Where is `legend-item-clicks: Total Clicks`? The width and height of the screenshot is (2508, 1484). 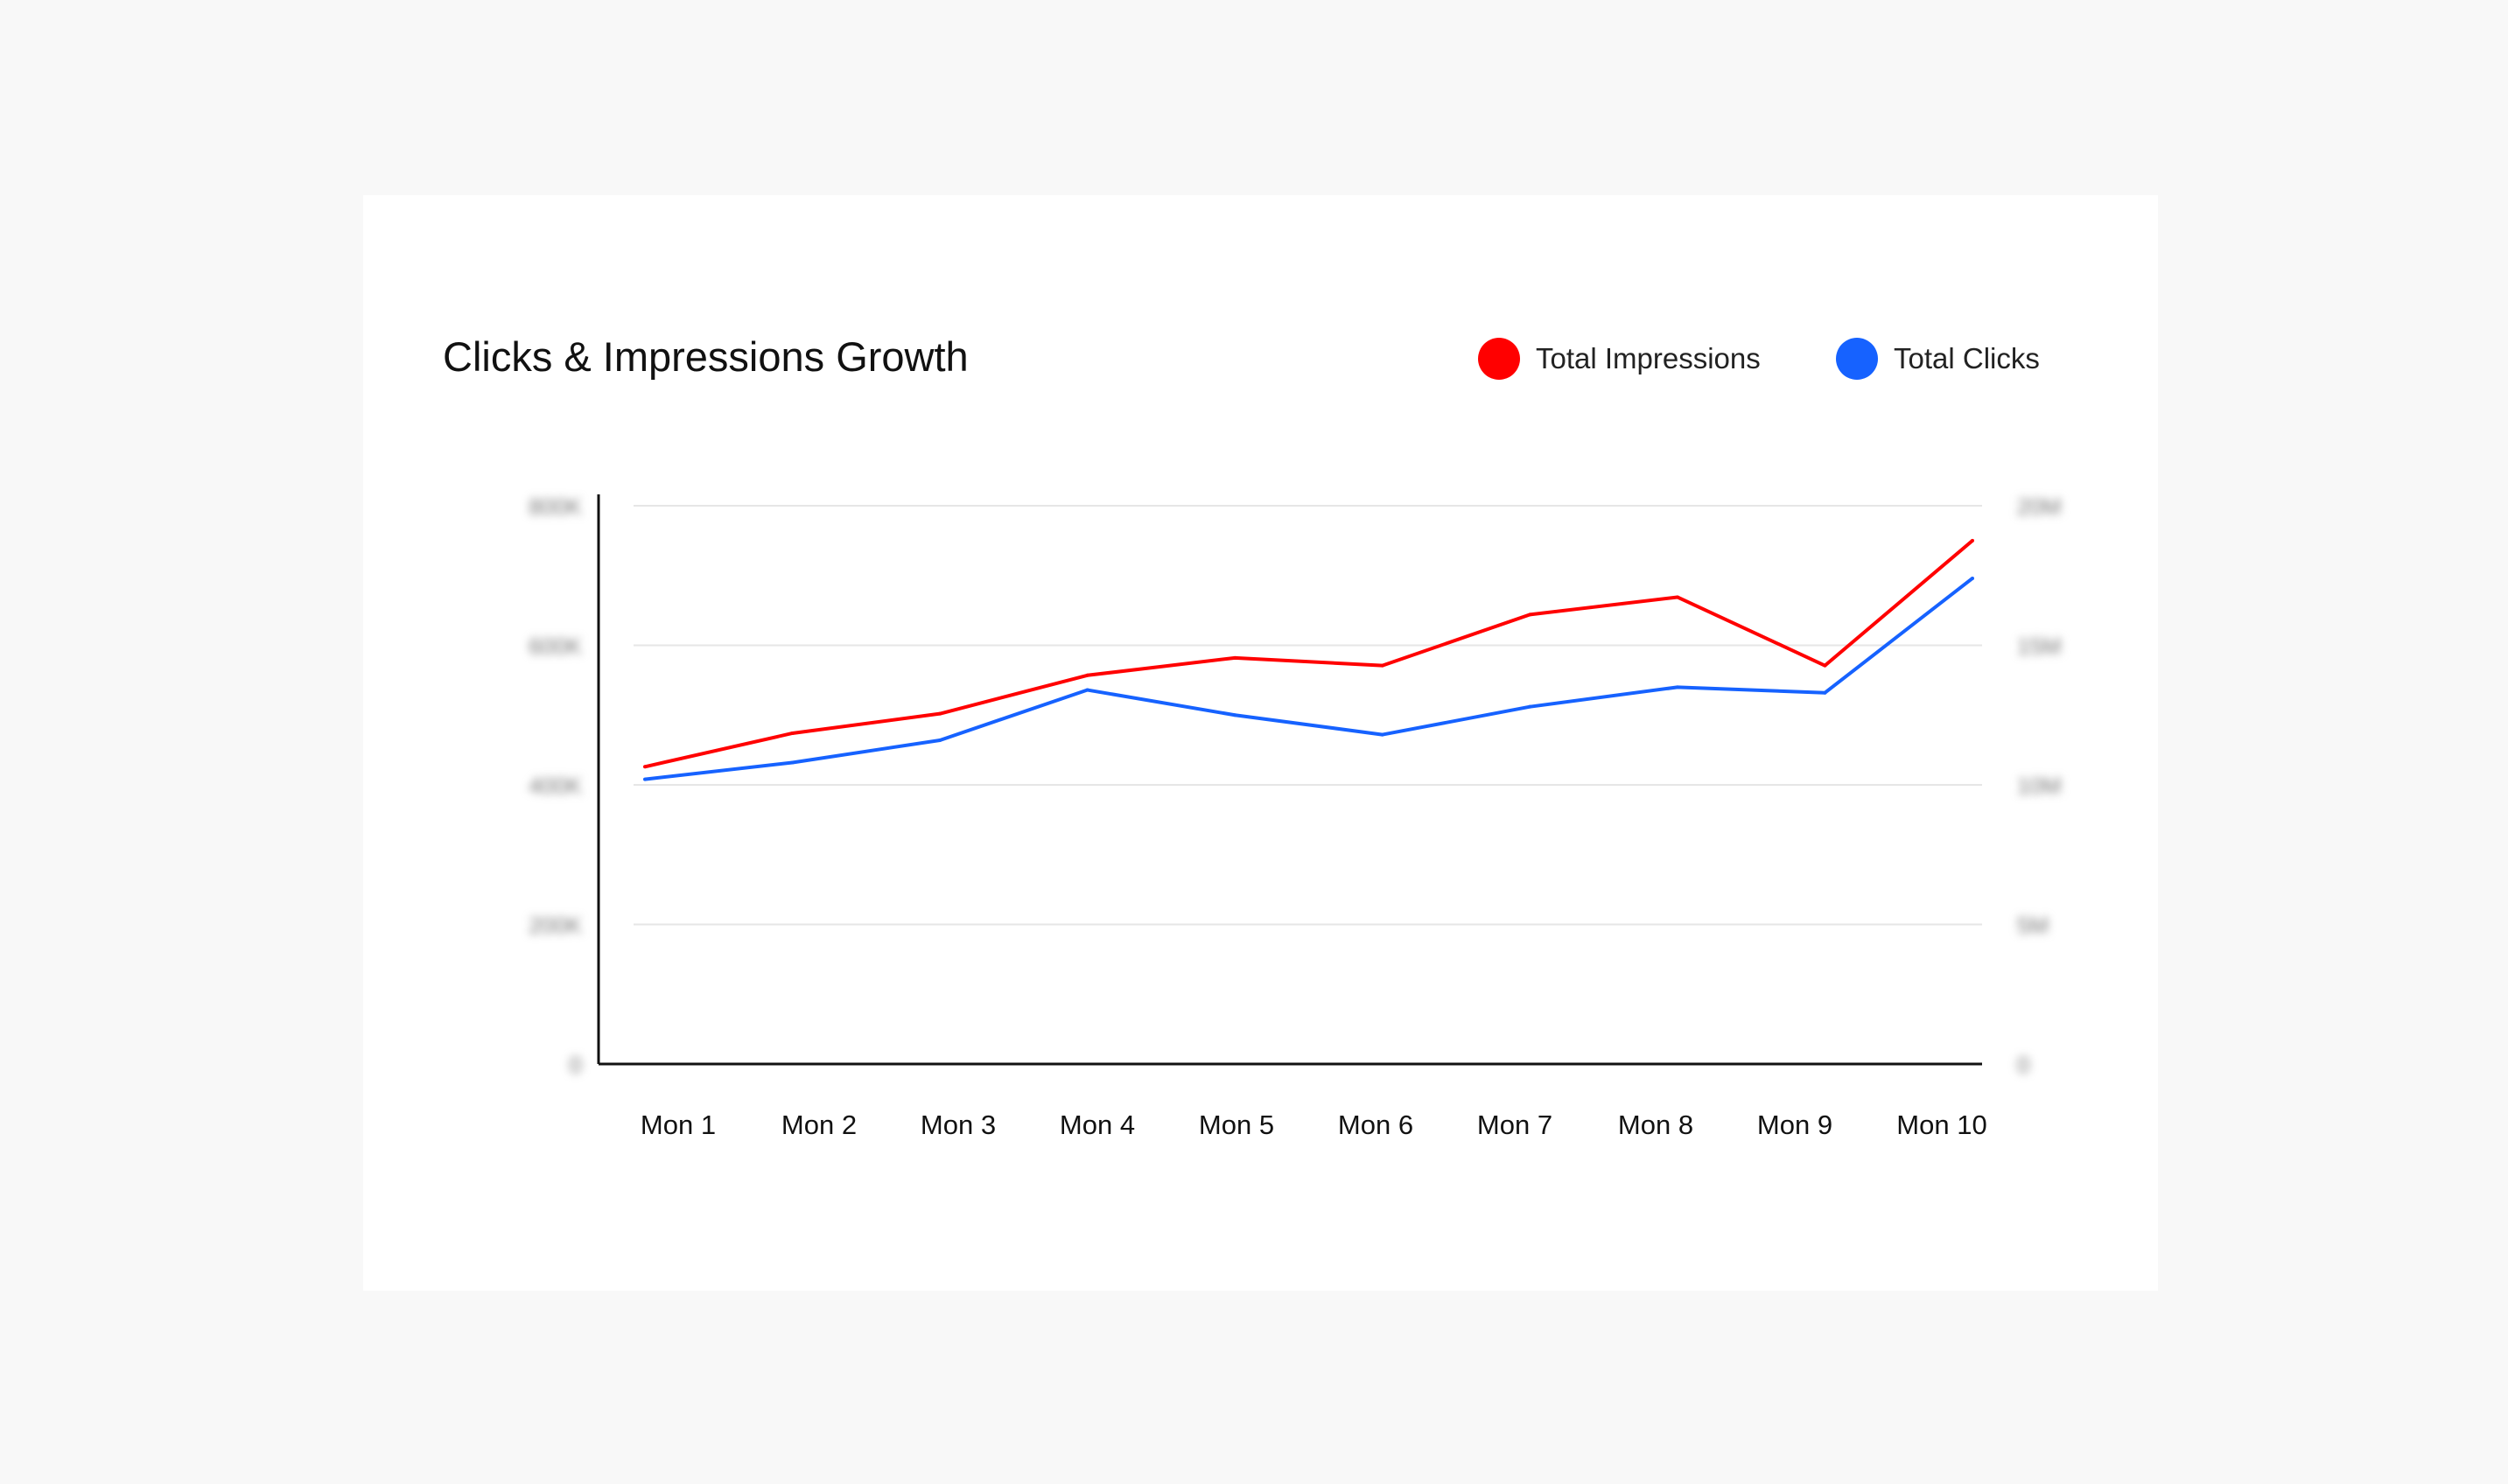
legend-item-clicks: Total Clicks is located at coordinates (1938, 359).